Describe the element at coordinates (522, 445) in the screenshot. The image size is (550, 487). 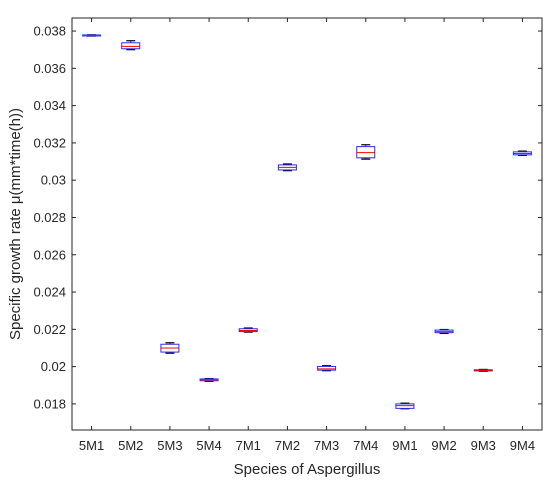
I see `x-tick-label: 9M4` at that location.